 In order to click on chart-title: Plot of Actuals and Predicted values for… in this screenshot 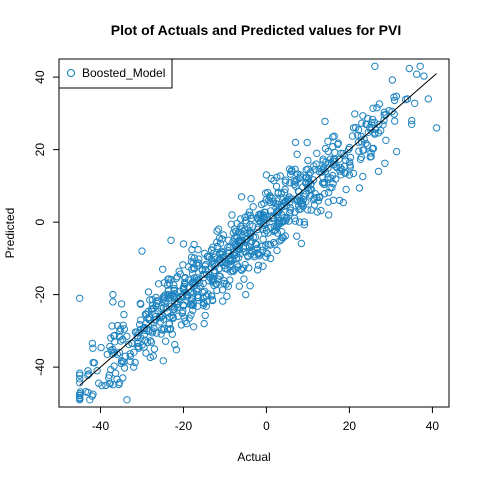, I will do `click(256, 30)`.